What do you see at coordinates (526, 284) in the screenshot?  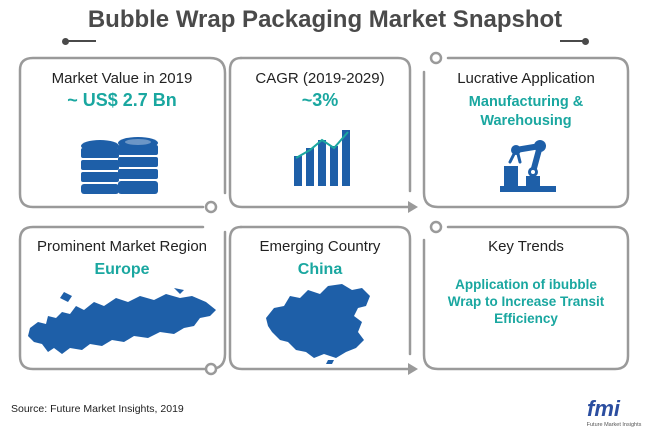 I see `trend-line-1: Application of ibubble` at bounding box center [526, 284].